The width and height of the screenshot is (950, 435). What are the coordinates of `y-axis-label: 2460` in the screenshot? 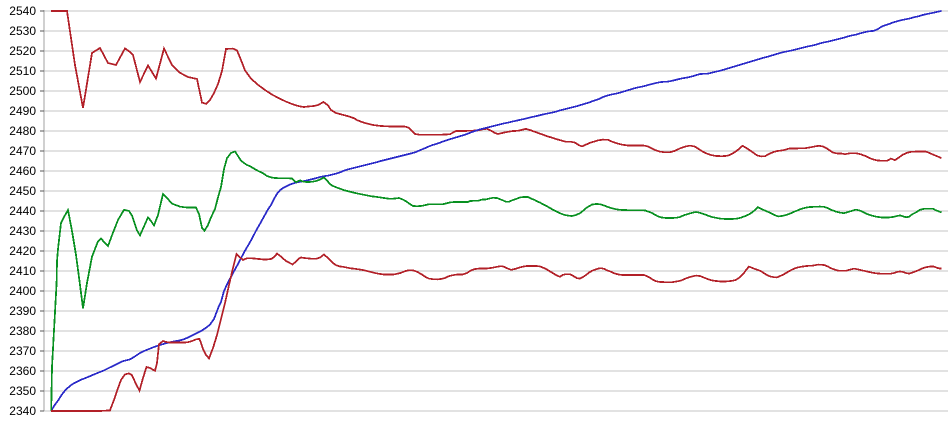 It's located at (22, 171).